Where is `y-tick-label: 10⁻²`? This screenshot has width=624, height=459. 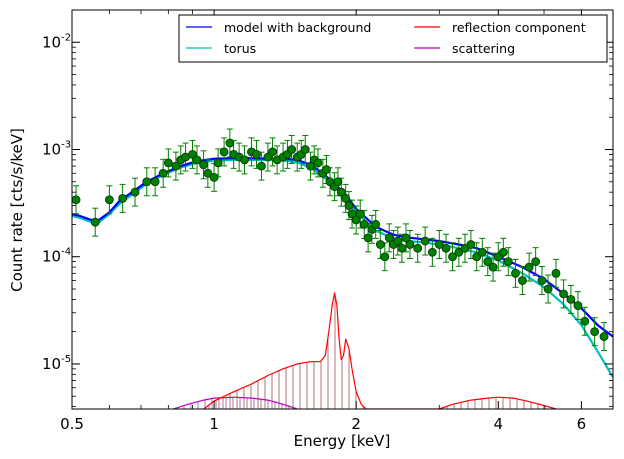
y-tick-label: 10⁻² is located at coordinates (56, 41).